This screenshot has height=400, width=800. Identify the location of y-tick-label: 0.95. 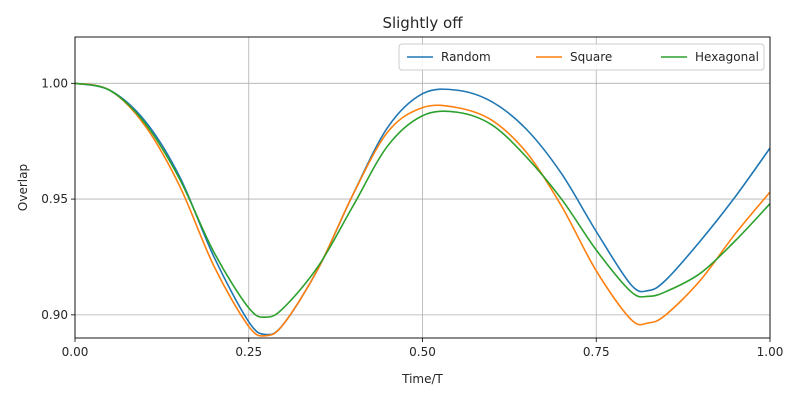
(54, 199).